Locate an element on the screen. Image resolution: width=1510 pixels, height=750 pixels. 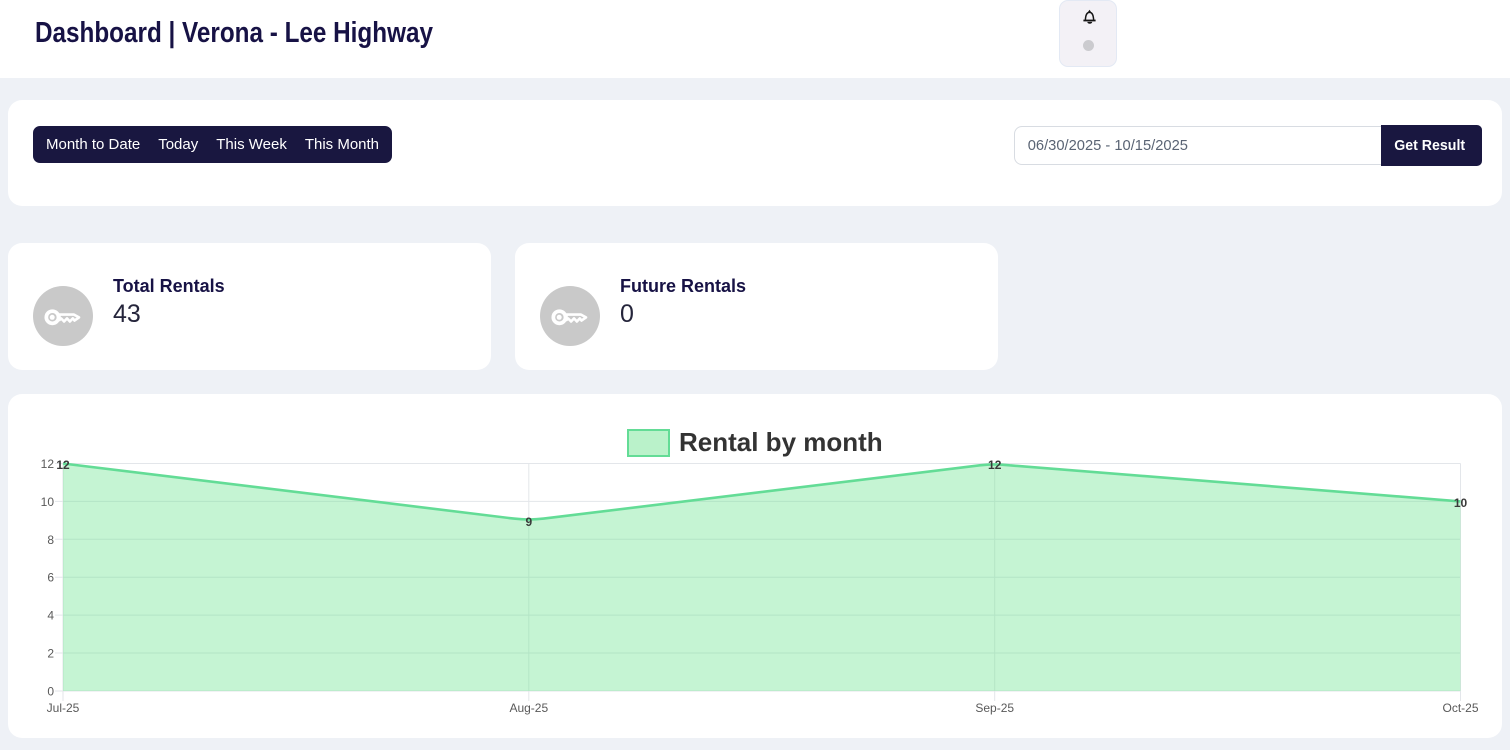
svg-text: Jul-25 is located at coordinates (63, 708).